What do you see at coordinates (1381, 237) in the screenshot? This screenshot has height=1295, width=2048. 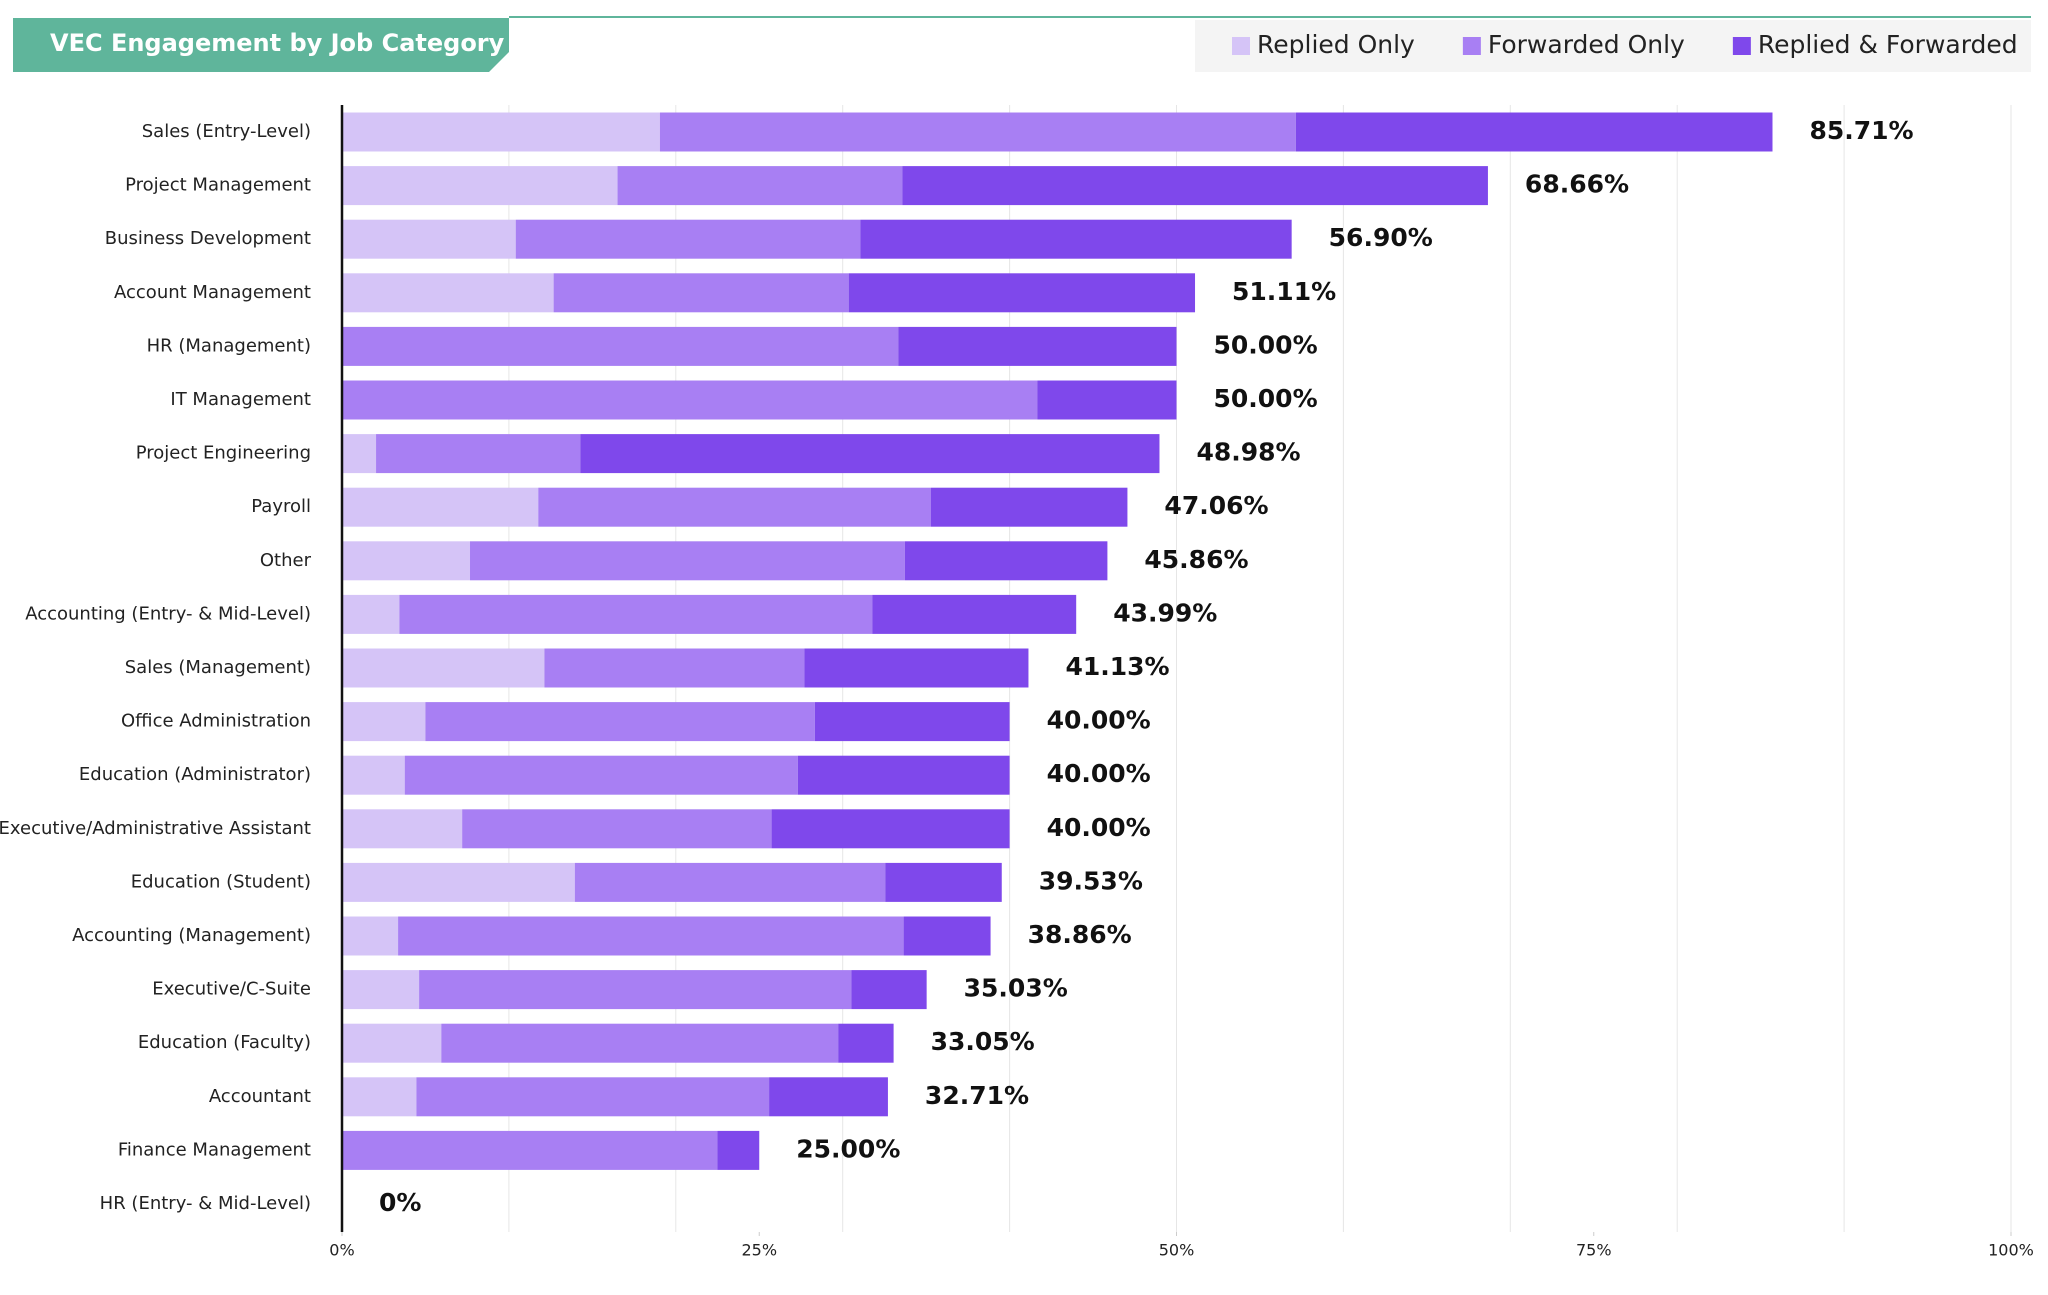 I see `value-label: 56.90%` at bounding box center [1381, 237].